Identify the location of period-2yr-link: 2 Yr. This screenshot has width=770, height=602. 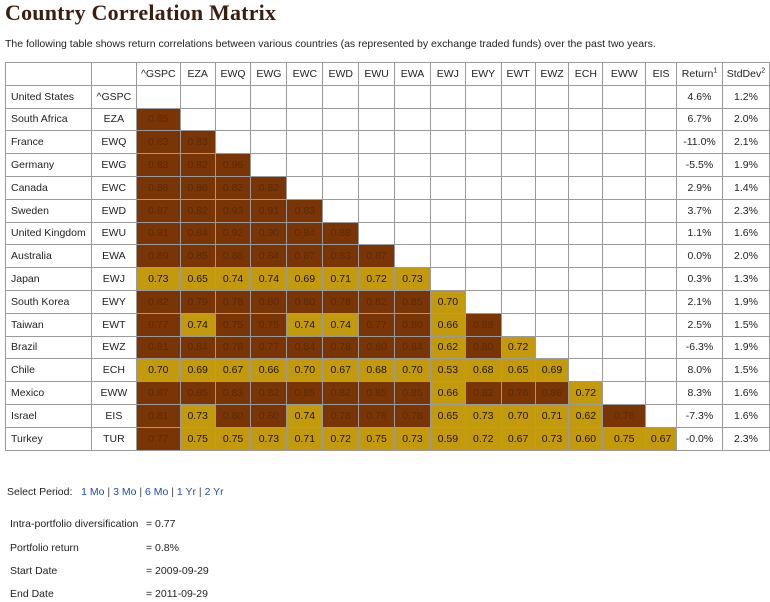
(214, 492).